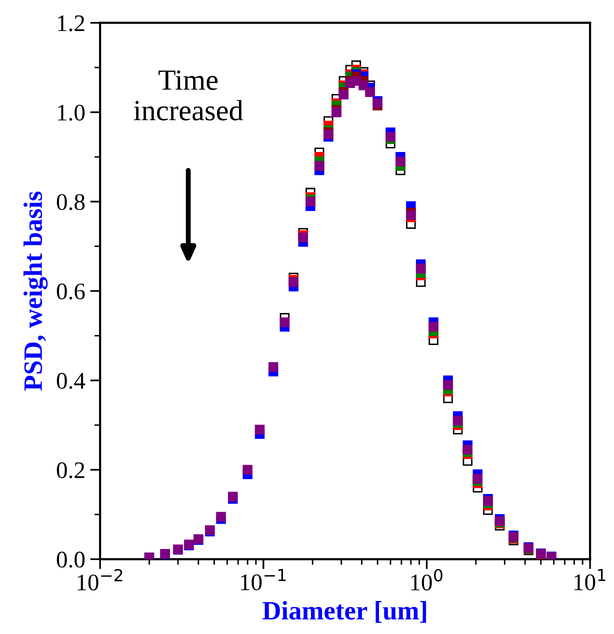  What do you see at coordinates (263, 579) in the screenshot?
I see `x-tick-label: 10$^{−1}$` at bounding box center [263, 579].